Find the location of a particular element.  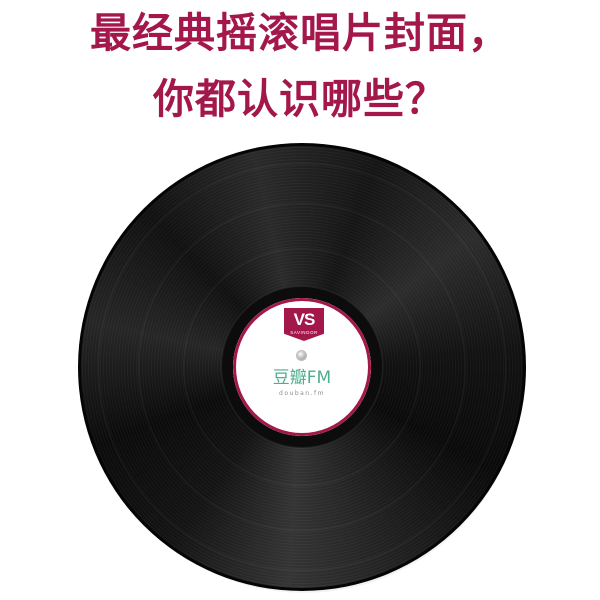

headline-line-2: 你都认识哪些？ is located at coordinates (300, 99).